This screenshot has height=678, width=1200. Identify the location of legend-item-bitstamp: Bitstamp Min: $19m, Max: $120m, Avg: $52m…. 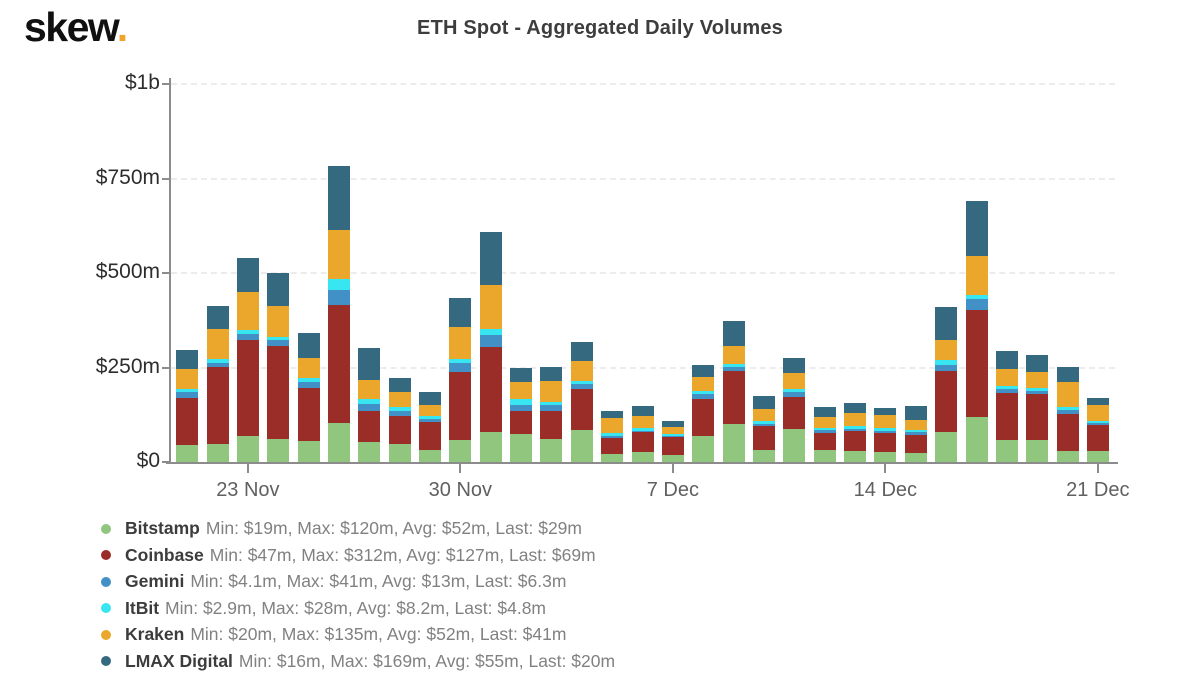
(358, 528).